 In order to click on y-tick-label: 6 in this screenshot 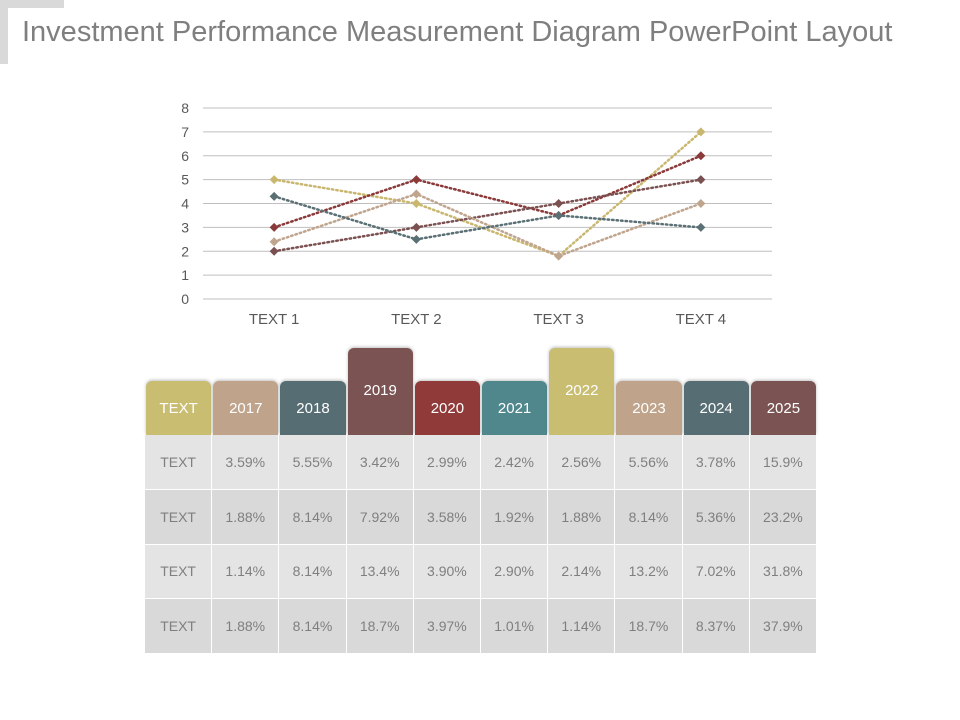, I will do `click(185, 156)`.